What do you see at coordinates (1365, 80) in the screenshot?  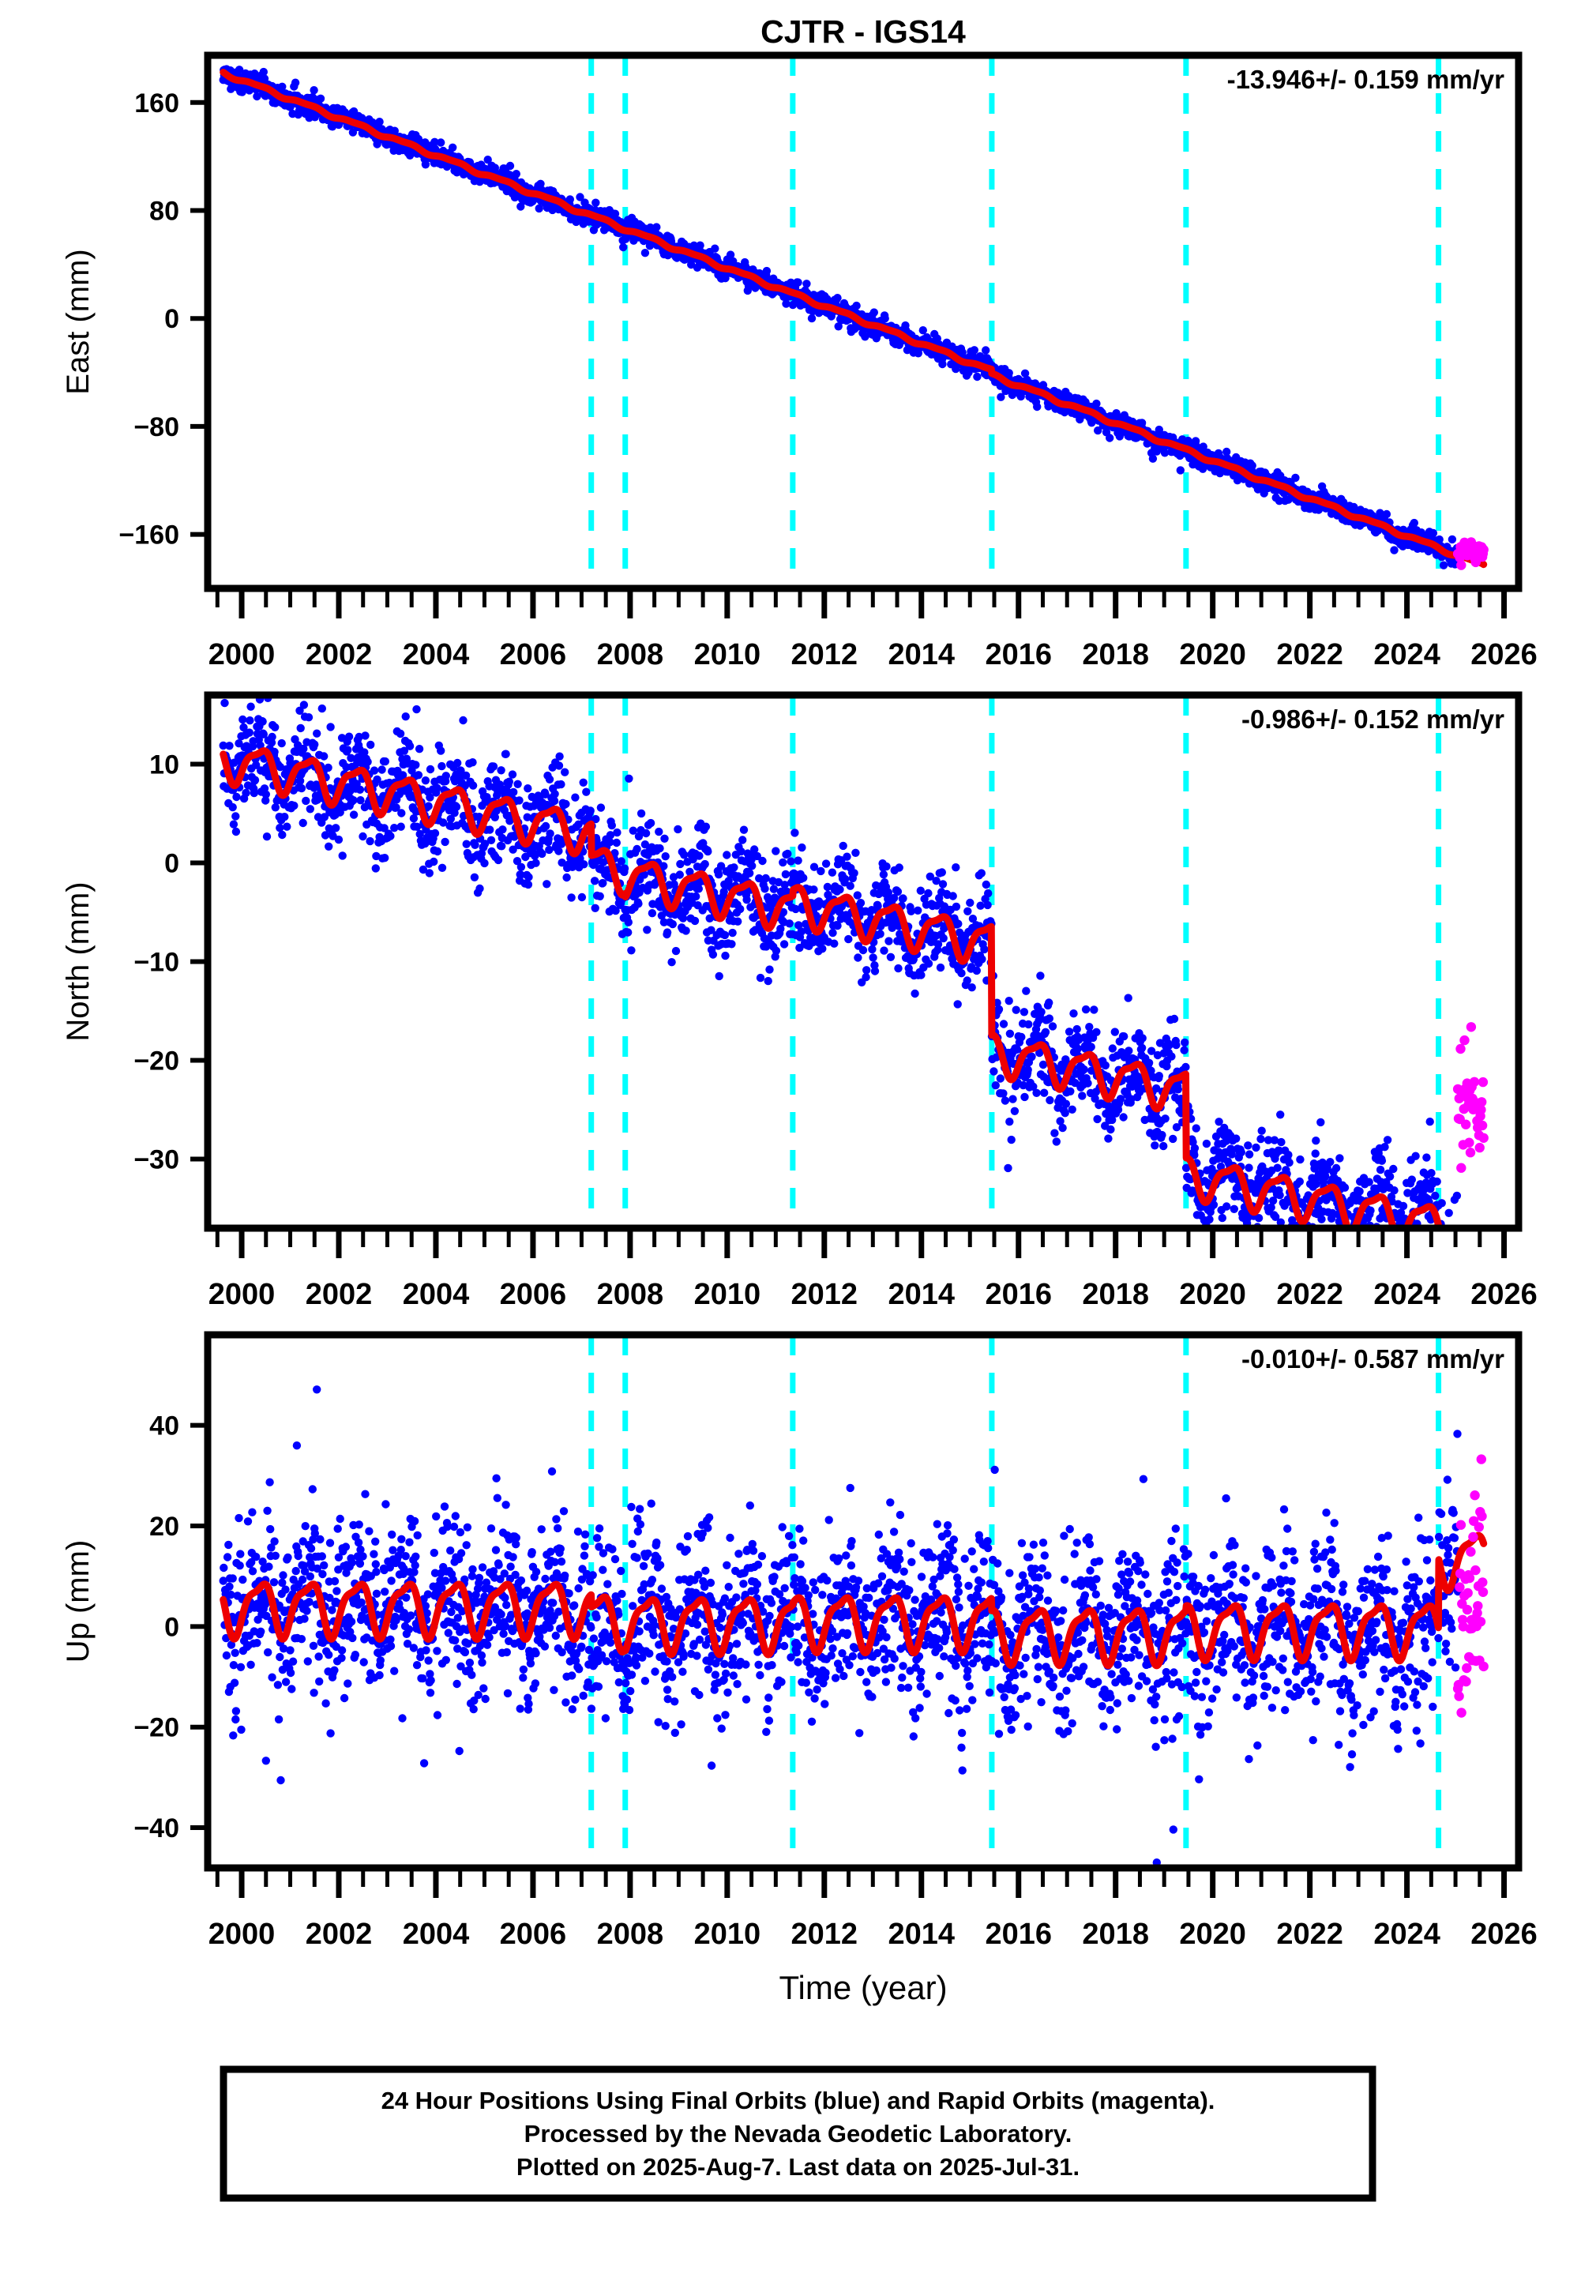 I see `rate-annotation: -13.946+/- 0.159 mm/yr` at bounding box center [1365, 80].